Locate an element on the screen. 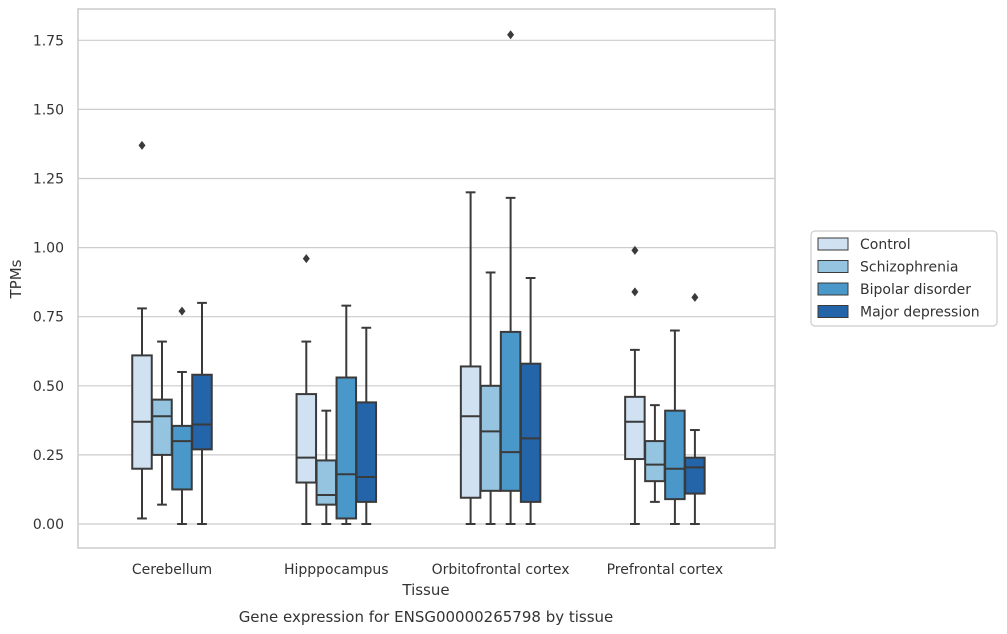 The width and height of the screenshot is (1007, 634). y-tick-label: 0.50 is located at coordinates (48, 387).